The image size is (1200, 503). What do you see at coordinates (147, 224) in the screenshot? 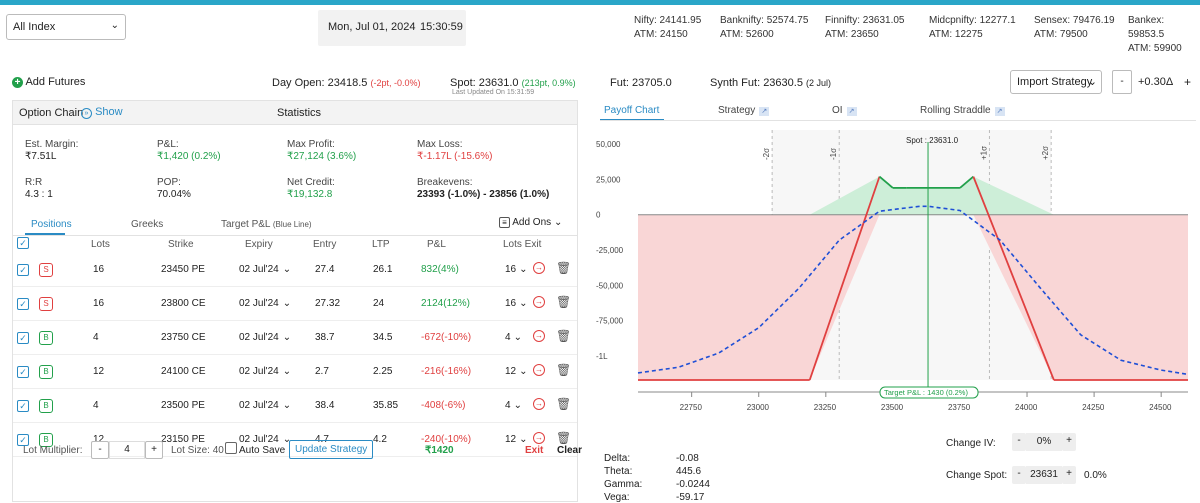
I see `tab-greeks: Greeks` at bounding box center [147, 224].